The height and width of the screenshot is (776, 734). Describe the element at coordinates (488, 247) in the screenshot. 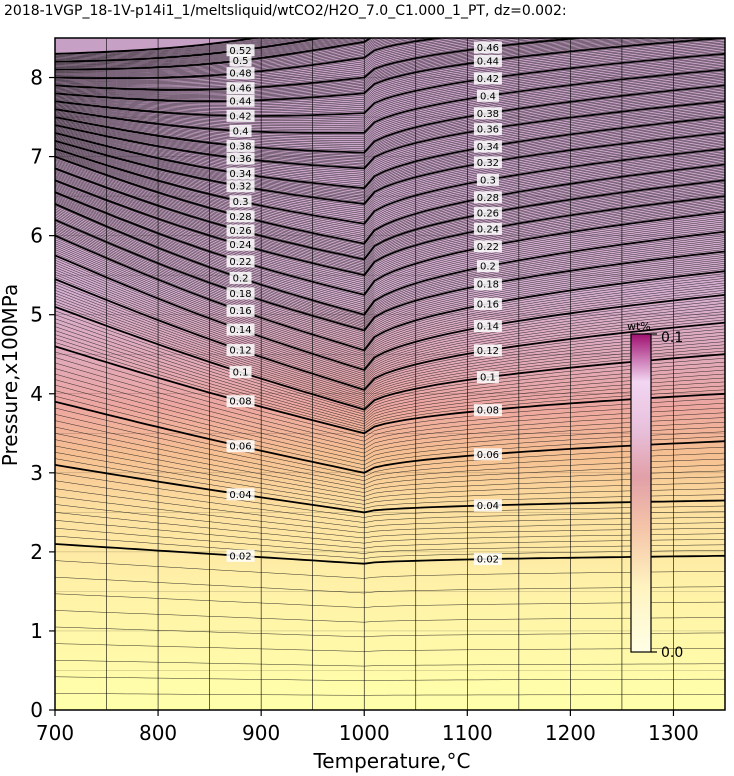

I see `contour-label: 0.22` at that location.